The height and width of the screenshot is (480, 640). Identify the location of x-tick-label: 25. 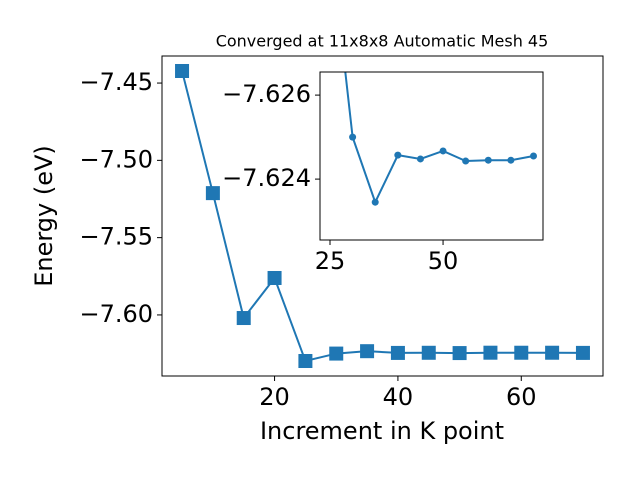
(330, 261).